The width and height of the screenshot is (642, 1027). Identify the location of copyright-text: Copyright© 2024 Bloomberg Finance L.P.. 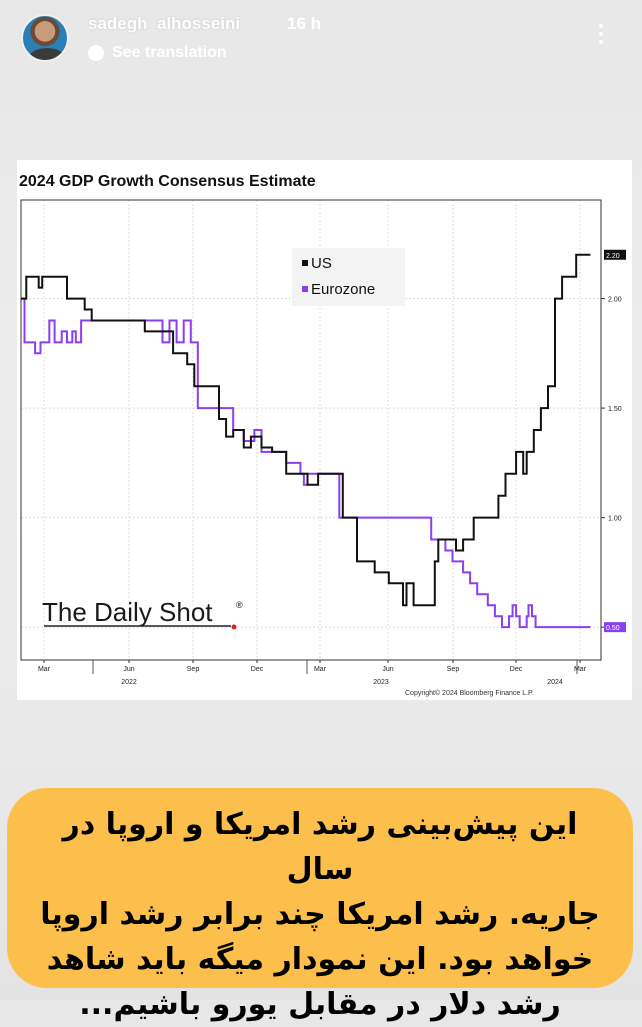
(469, 693).